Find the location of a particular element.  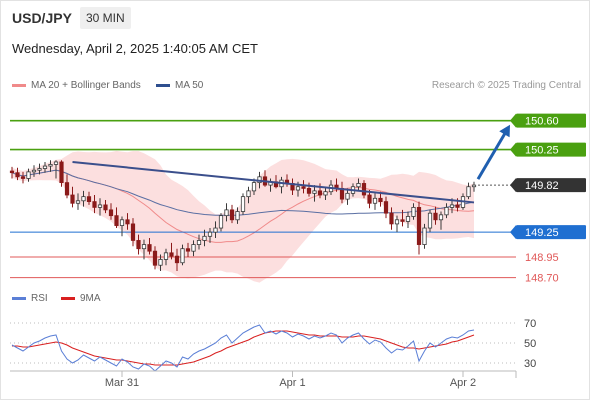

header: USD/JPY 30 MIN is located at coordinates (295, 18).